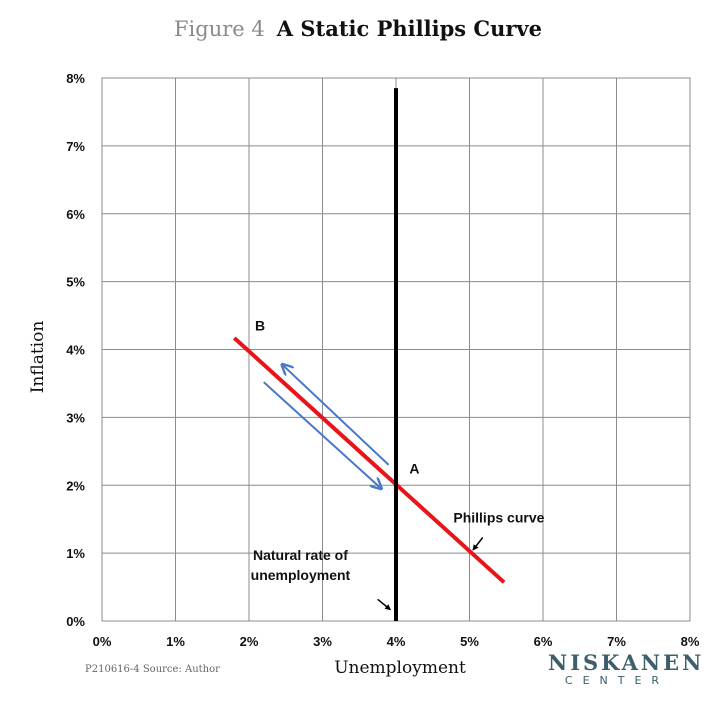 The height and width of the screenshot is (711, 716). I want to click on y-tick-label: 6%, so click(75, 214).